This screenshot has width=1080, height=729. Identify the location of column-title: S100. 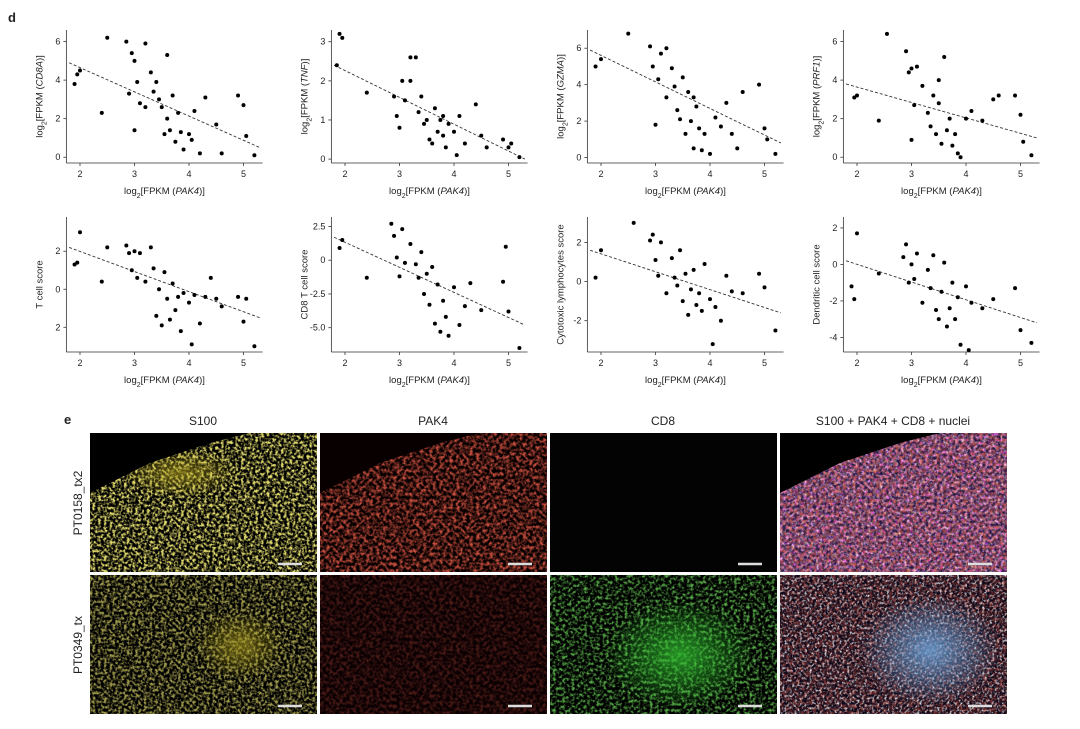
(203, 421).